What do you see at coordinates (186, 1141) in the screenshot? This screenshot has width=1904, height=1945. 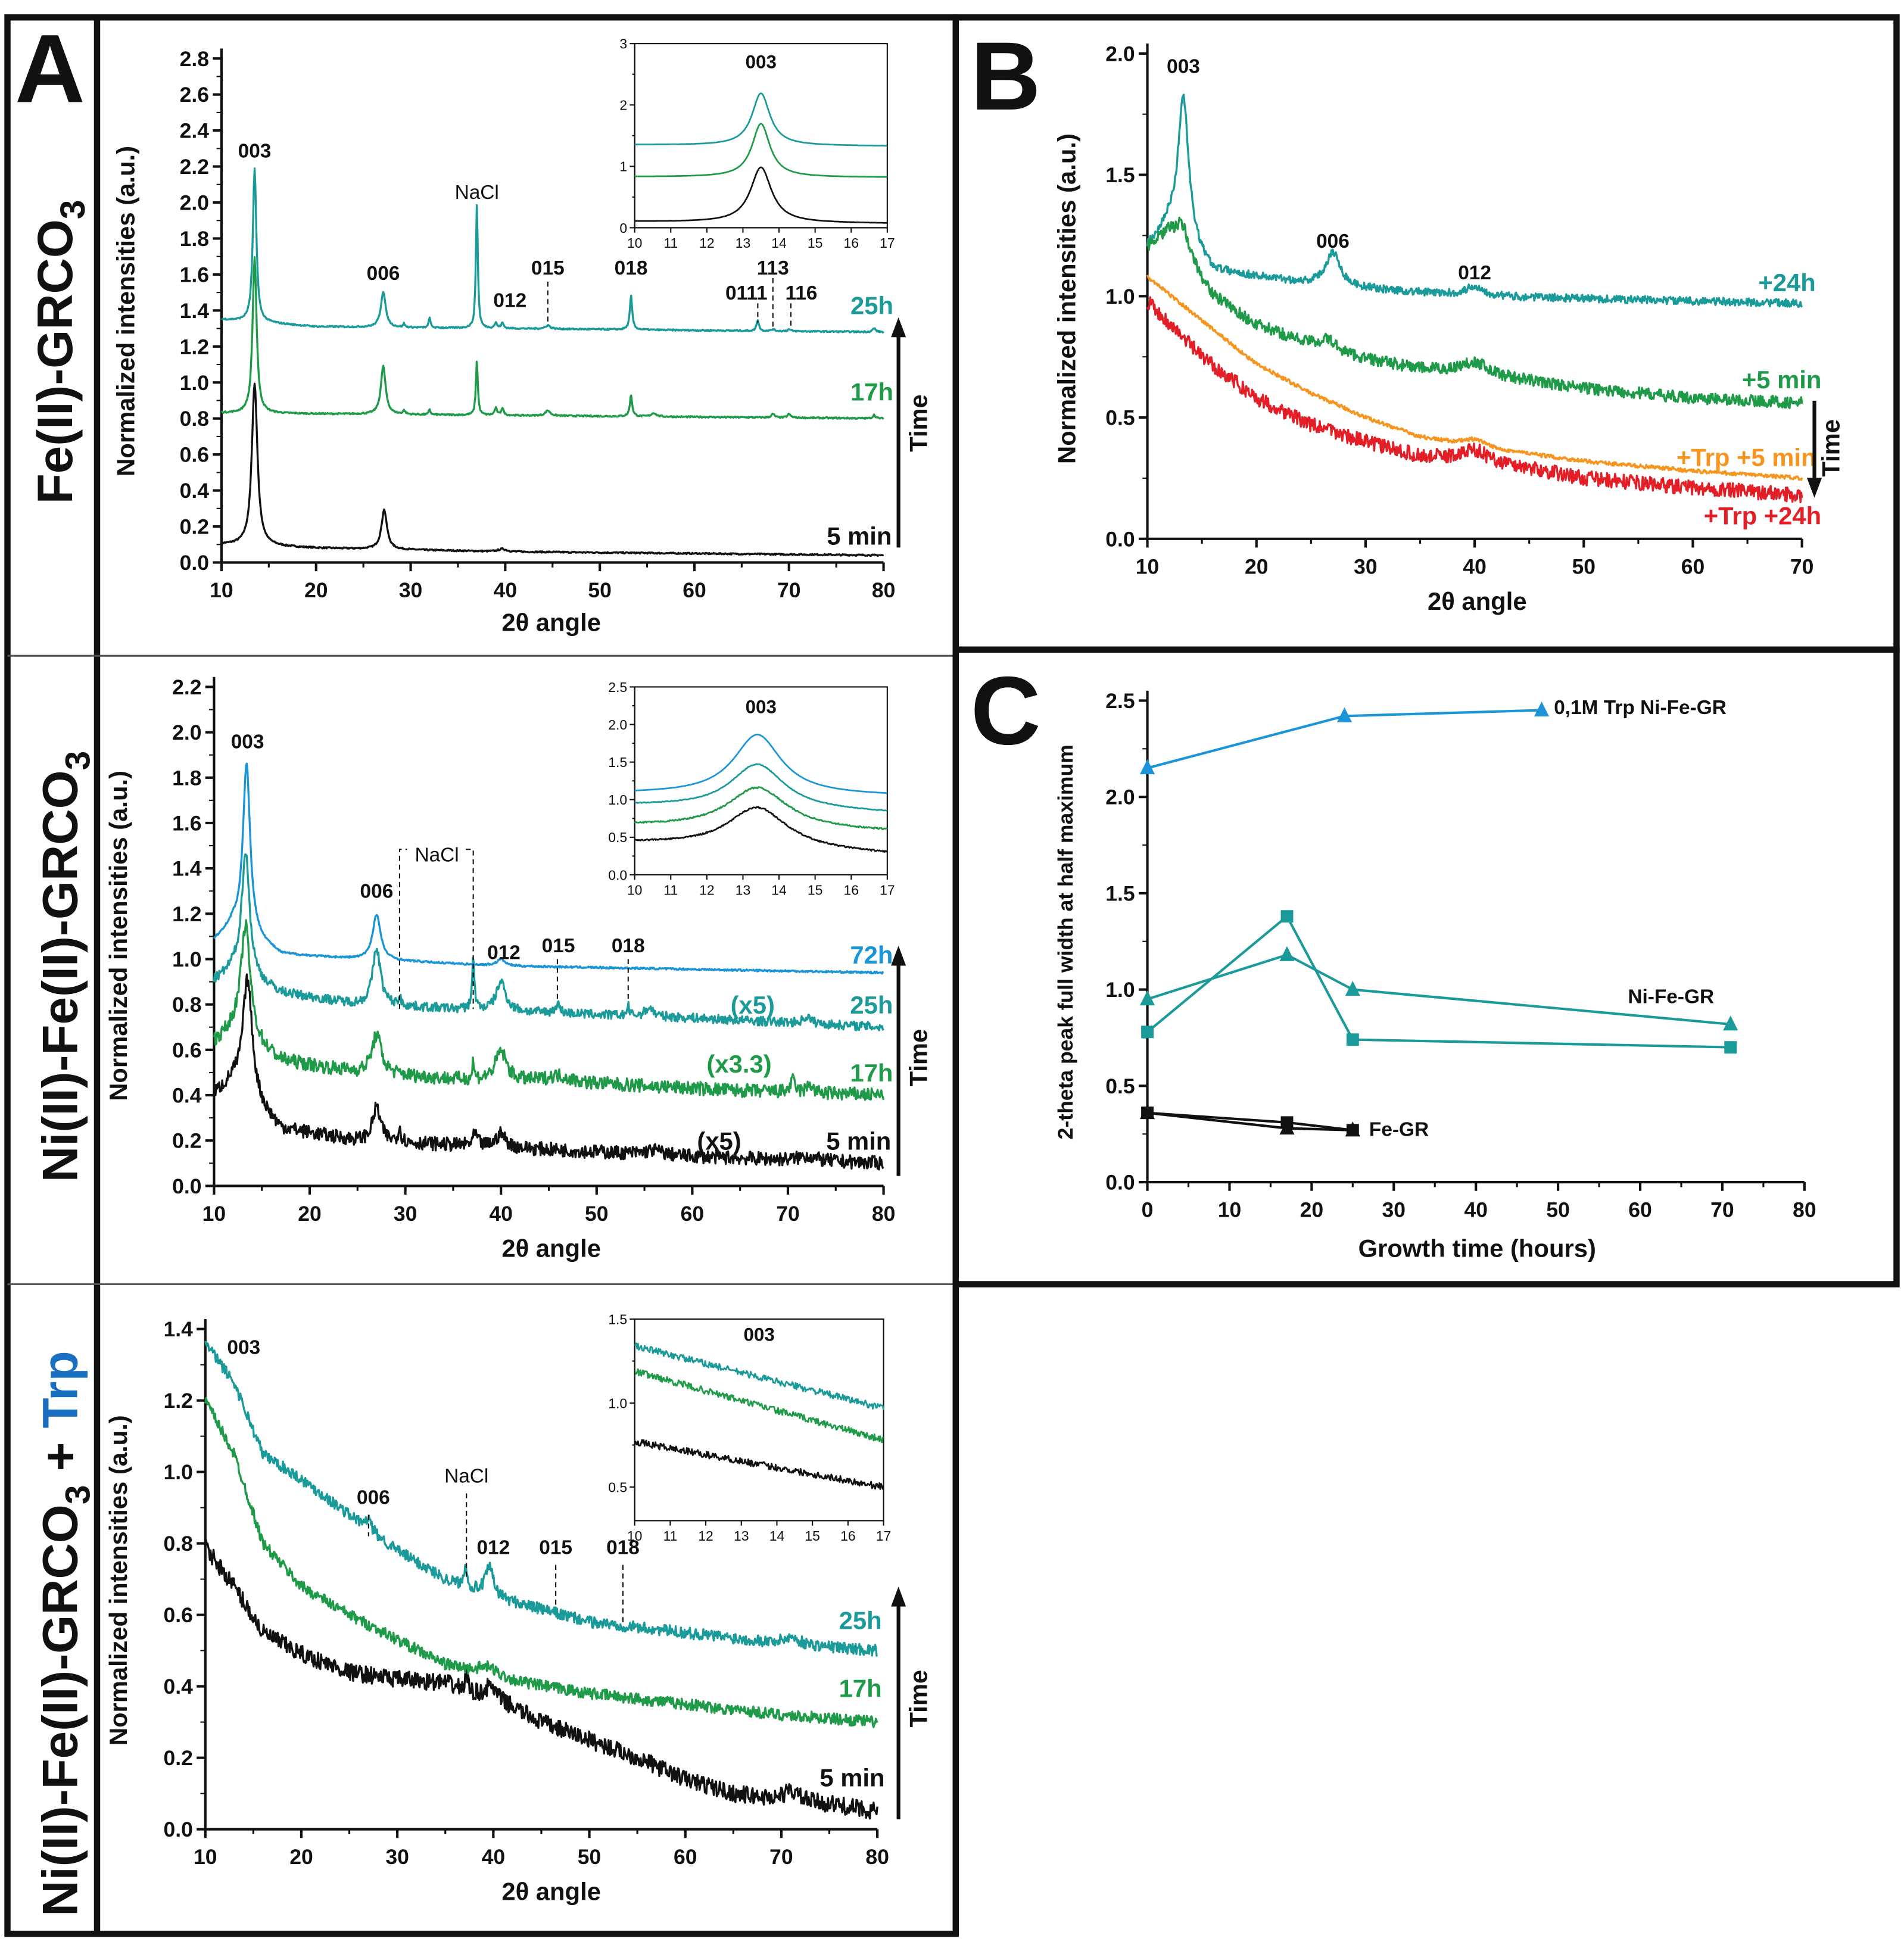 I see `y-tick-label: 0.2` at bounding box center [186, 1141].